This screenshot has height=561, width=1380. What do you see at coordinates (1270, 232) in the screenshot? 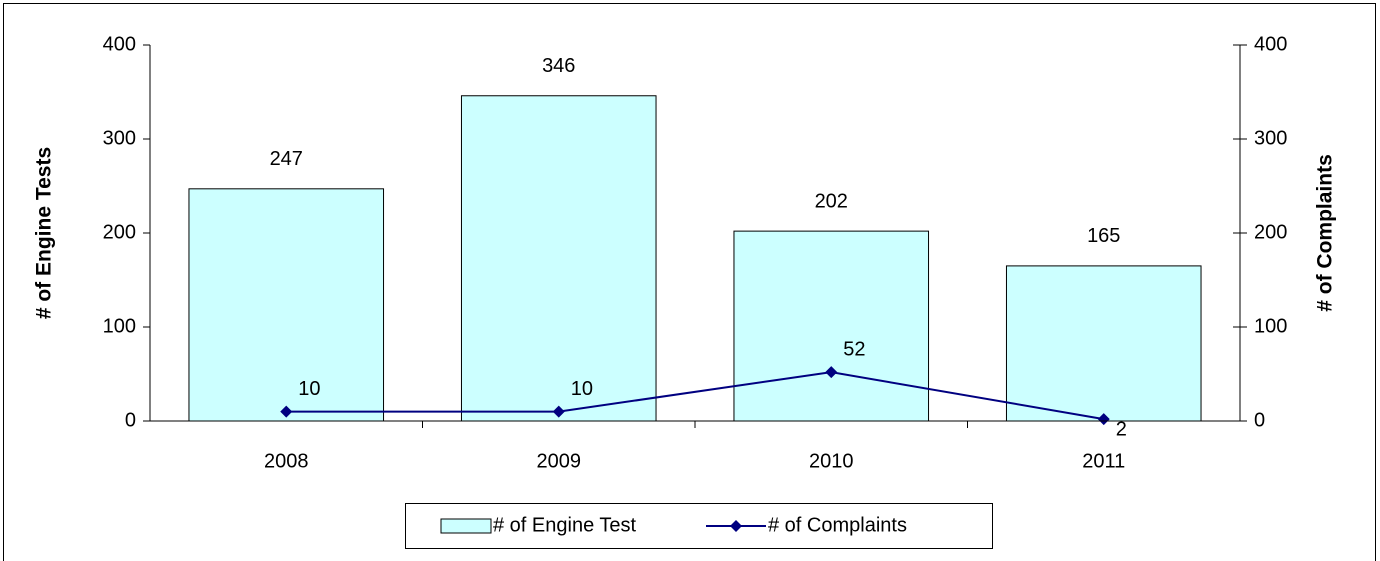
I see `y2-tick-label: 200` at bounding box center [1270, 232].